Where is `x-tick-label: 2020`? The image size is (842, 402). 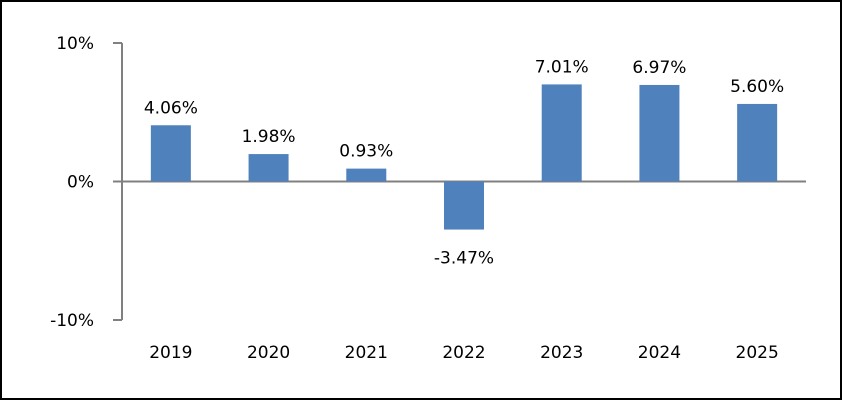 x-tick-label: 2020 is located at coordinates (268, 353).